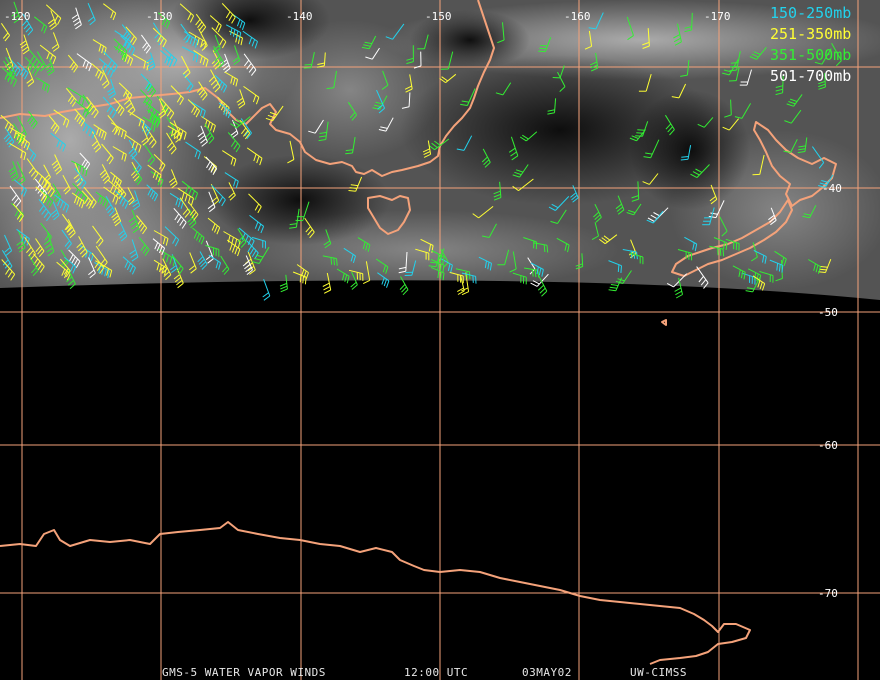 This screenshot has width=880, height=680. Describe the element at coordinates (658, 672) in the screenshot. I see `footer-source: UW-CIMSS` at that location.